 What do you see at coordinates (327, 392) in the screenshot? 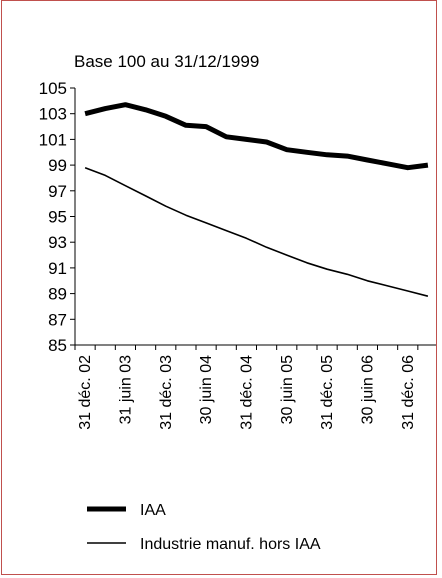
I see `x-tick-label: 31 déc. 05` at bounding box center [327, 392].